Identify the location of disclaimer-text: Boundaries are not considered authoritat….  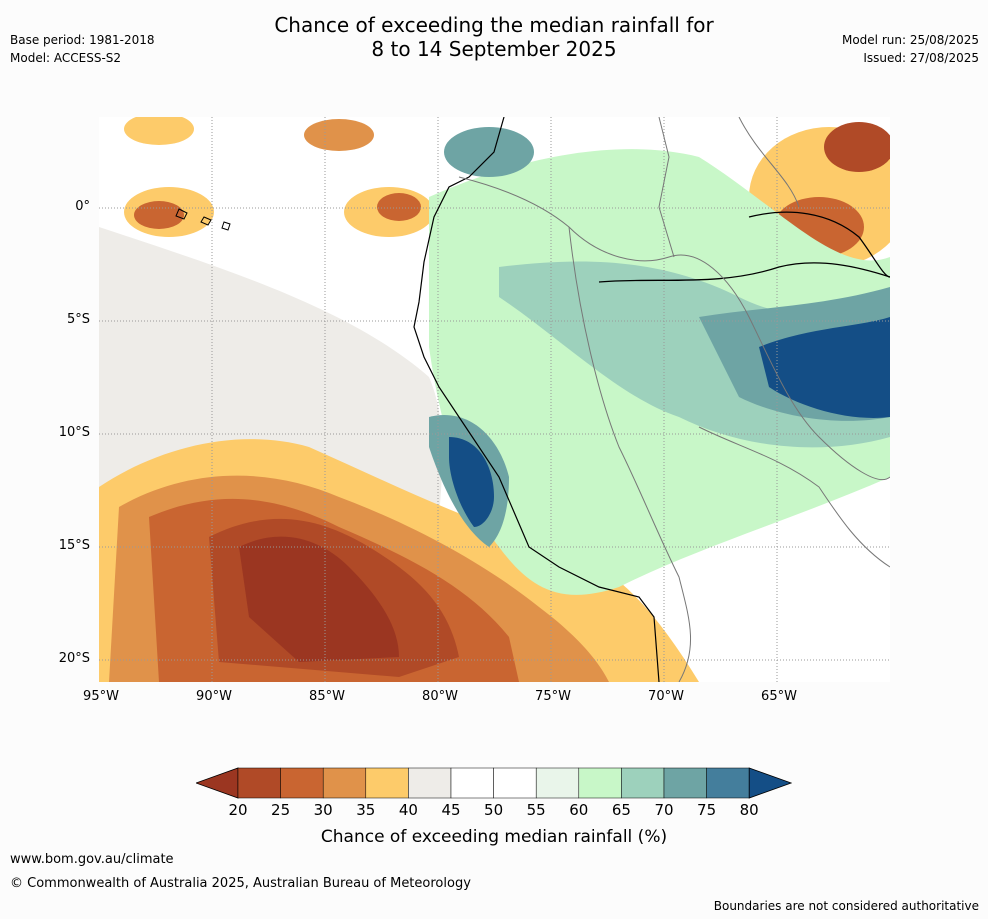
(846, 906).